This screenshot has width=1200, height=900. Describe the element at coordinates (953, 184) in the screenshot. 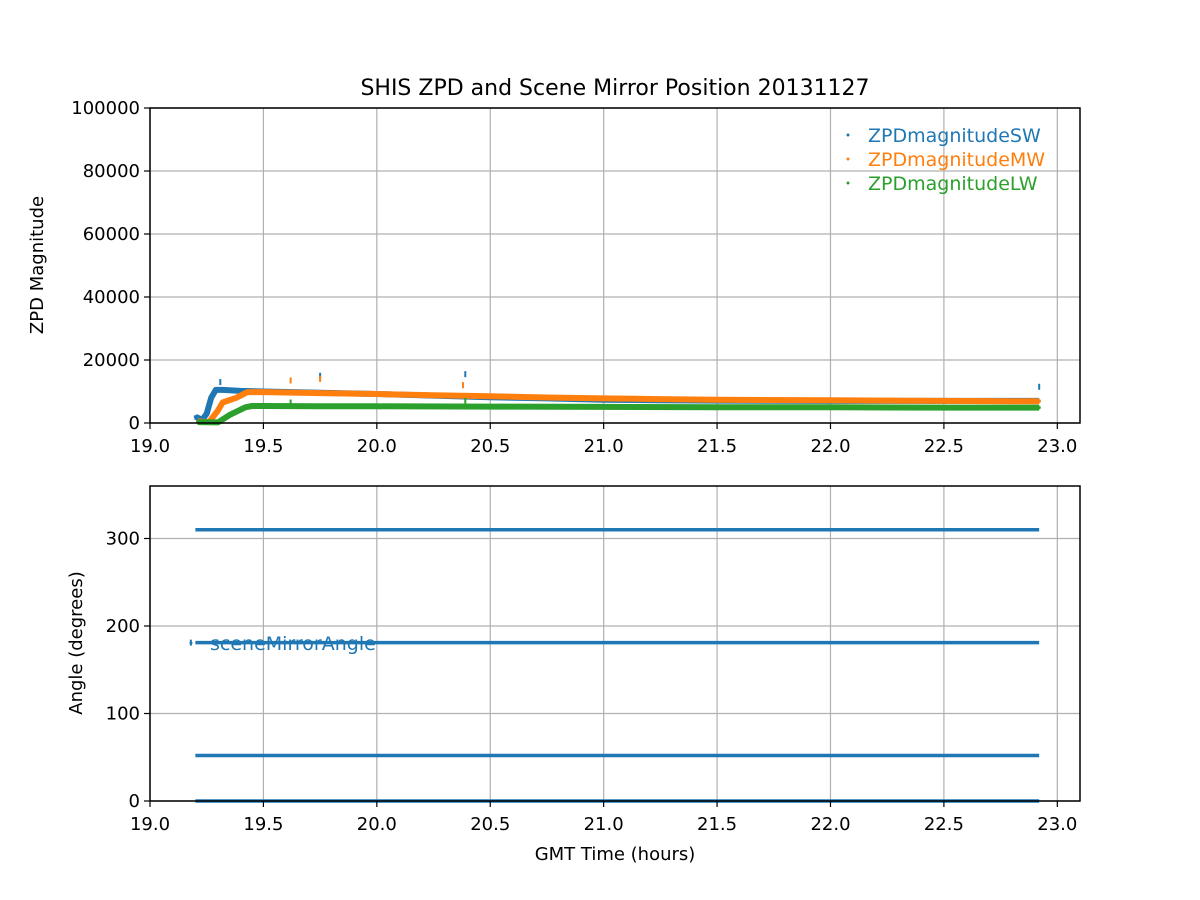

I see `legend-label-lw: ZPDmagnitudeLW` at that location.